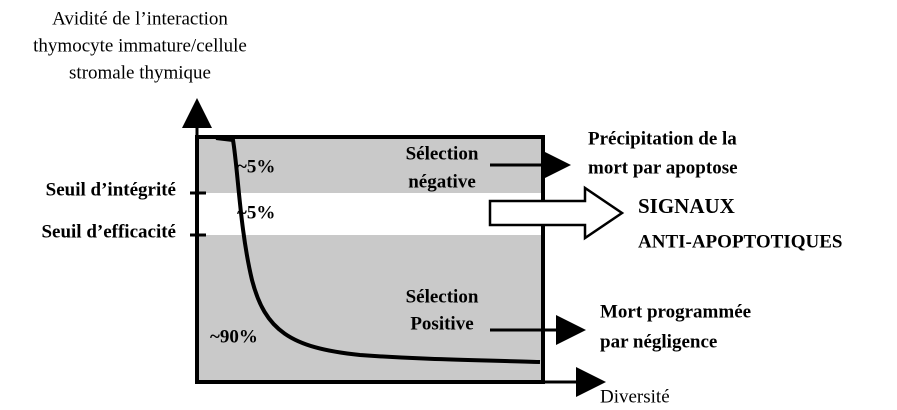 The image size is (897, 410). What do you see at coordinates (441, 323) in the screenshot?
I see `zone-label: Positive` at bounding box center [441, 323].